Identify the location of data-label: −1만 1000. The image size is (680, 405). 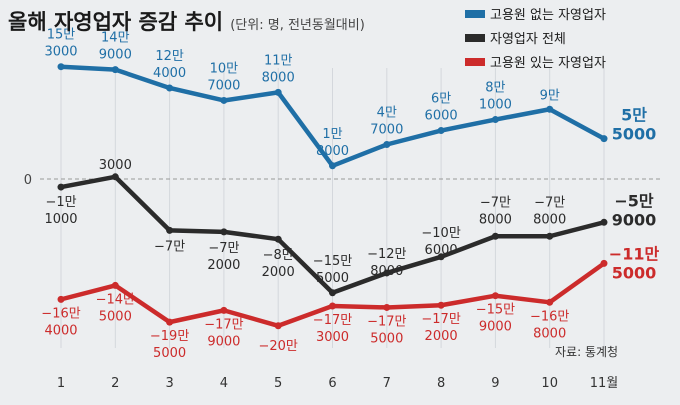
(60, 211).